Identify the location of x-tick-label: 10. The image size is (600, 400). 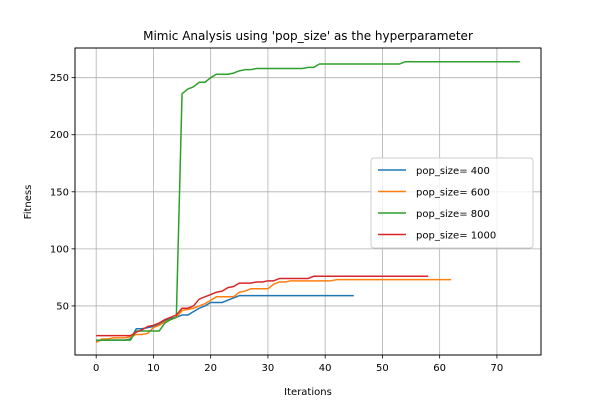
(153, 368).